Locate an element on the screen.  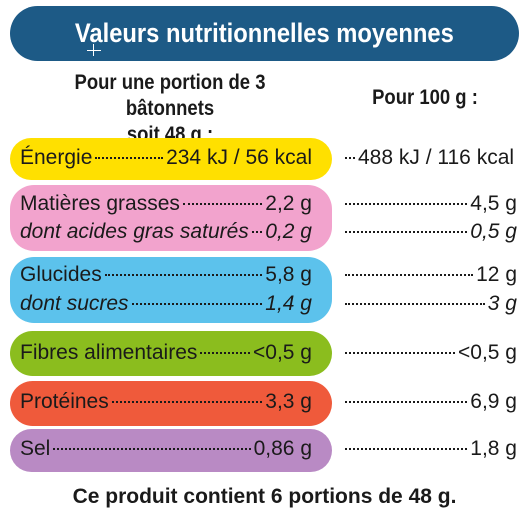
fibres-per100-row: <0,5 g is located at coordinates (431, 353).